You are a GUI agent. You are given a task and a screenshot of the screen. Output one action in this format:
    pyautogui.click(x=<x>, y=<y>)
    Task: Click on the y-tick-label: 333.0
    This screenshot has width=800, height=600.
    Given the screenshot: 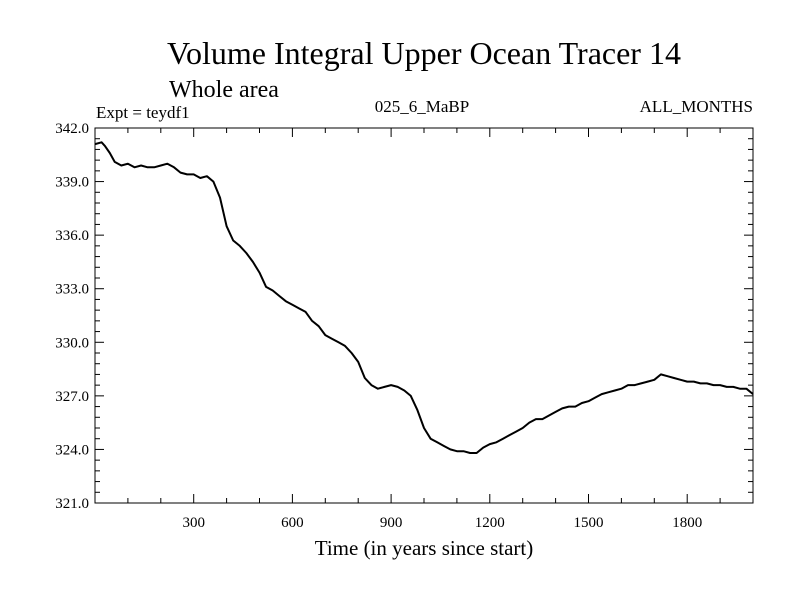 What is the action you would take?
    pyautogui.click(x=72, y=290)
    